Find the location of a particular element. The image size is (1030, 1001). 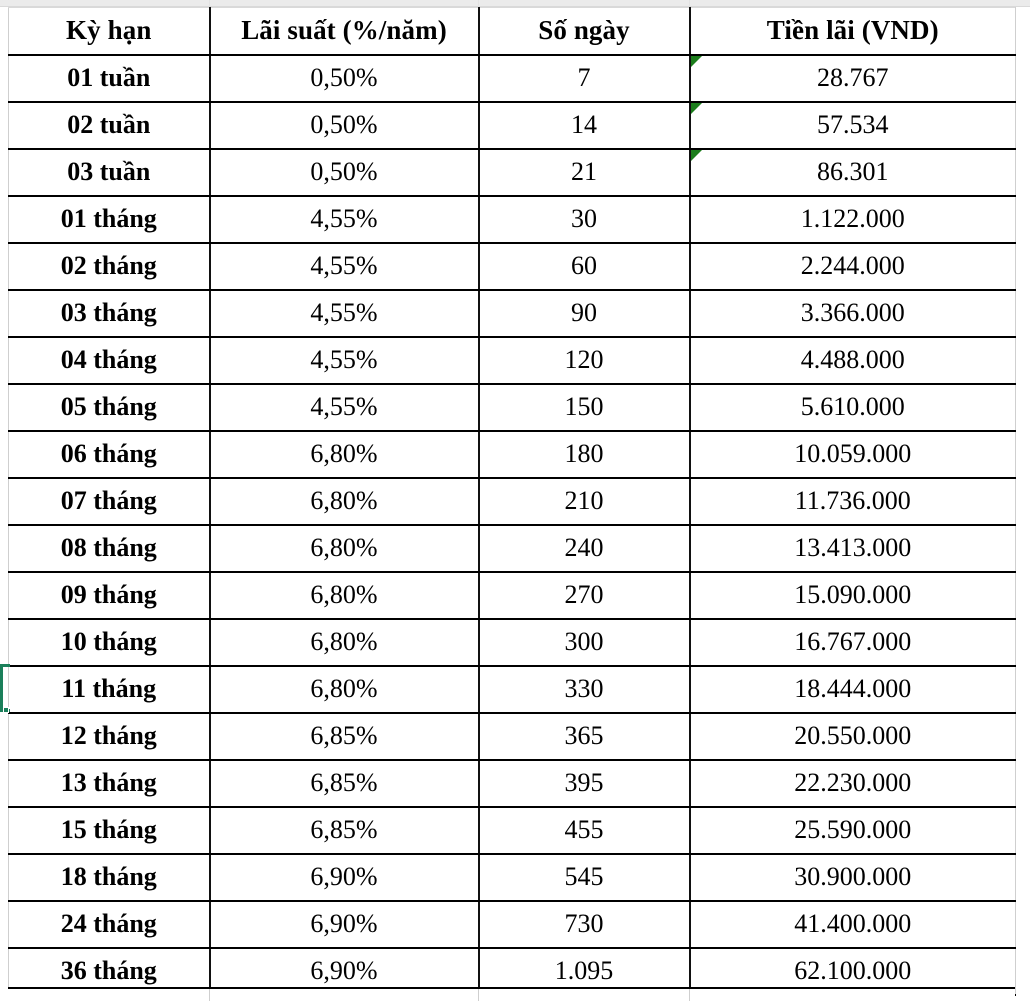

cell-interest: 15.090.000 is located at coordinates (852, 595).